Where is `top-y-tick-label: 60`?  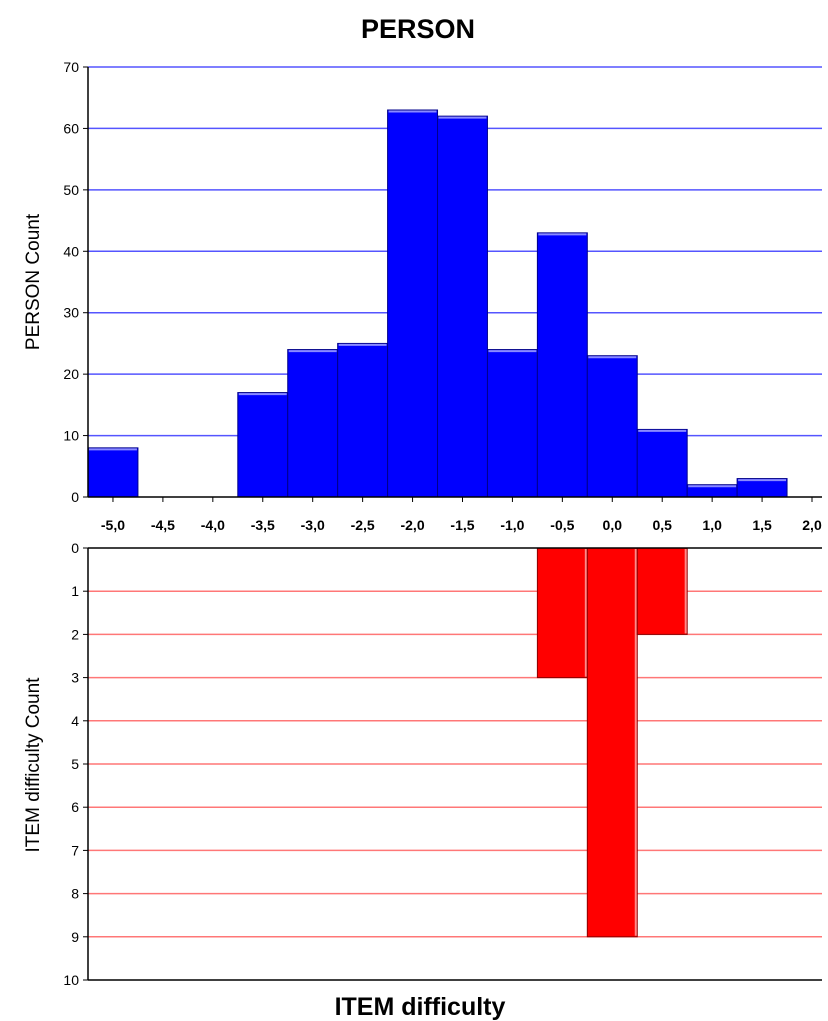
top-y-tick-label: 60 is located at coordinates (71, 128).